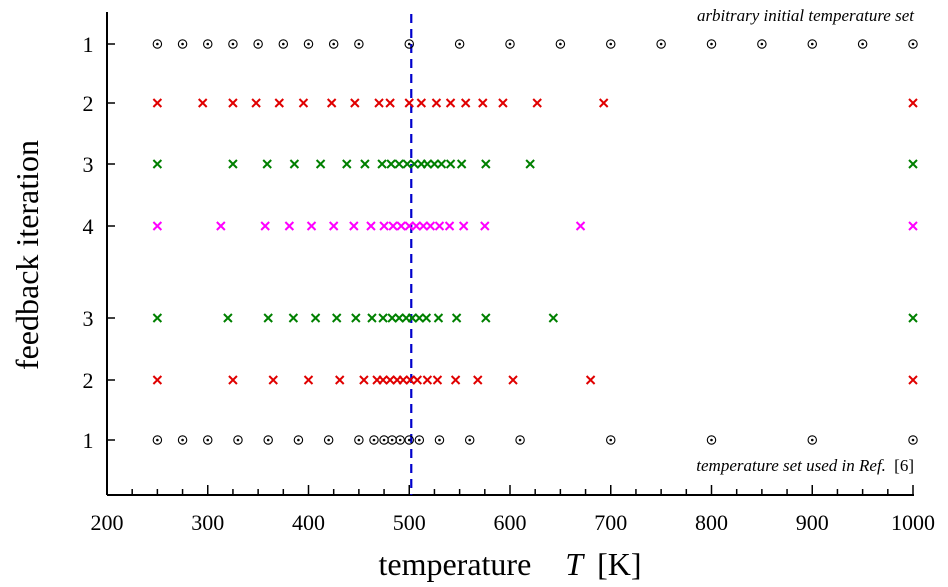  What do you see at coordinates (711, 522) in the screenshot?
I see `x-tick-label: 800` at bounding box center [711, 522].